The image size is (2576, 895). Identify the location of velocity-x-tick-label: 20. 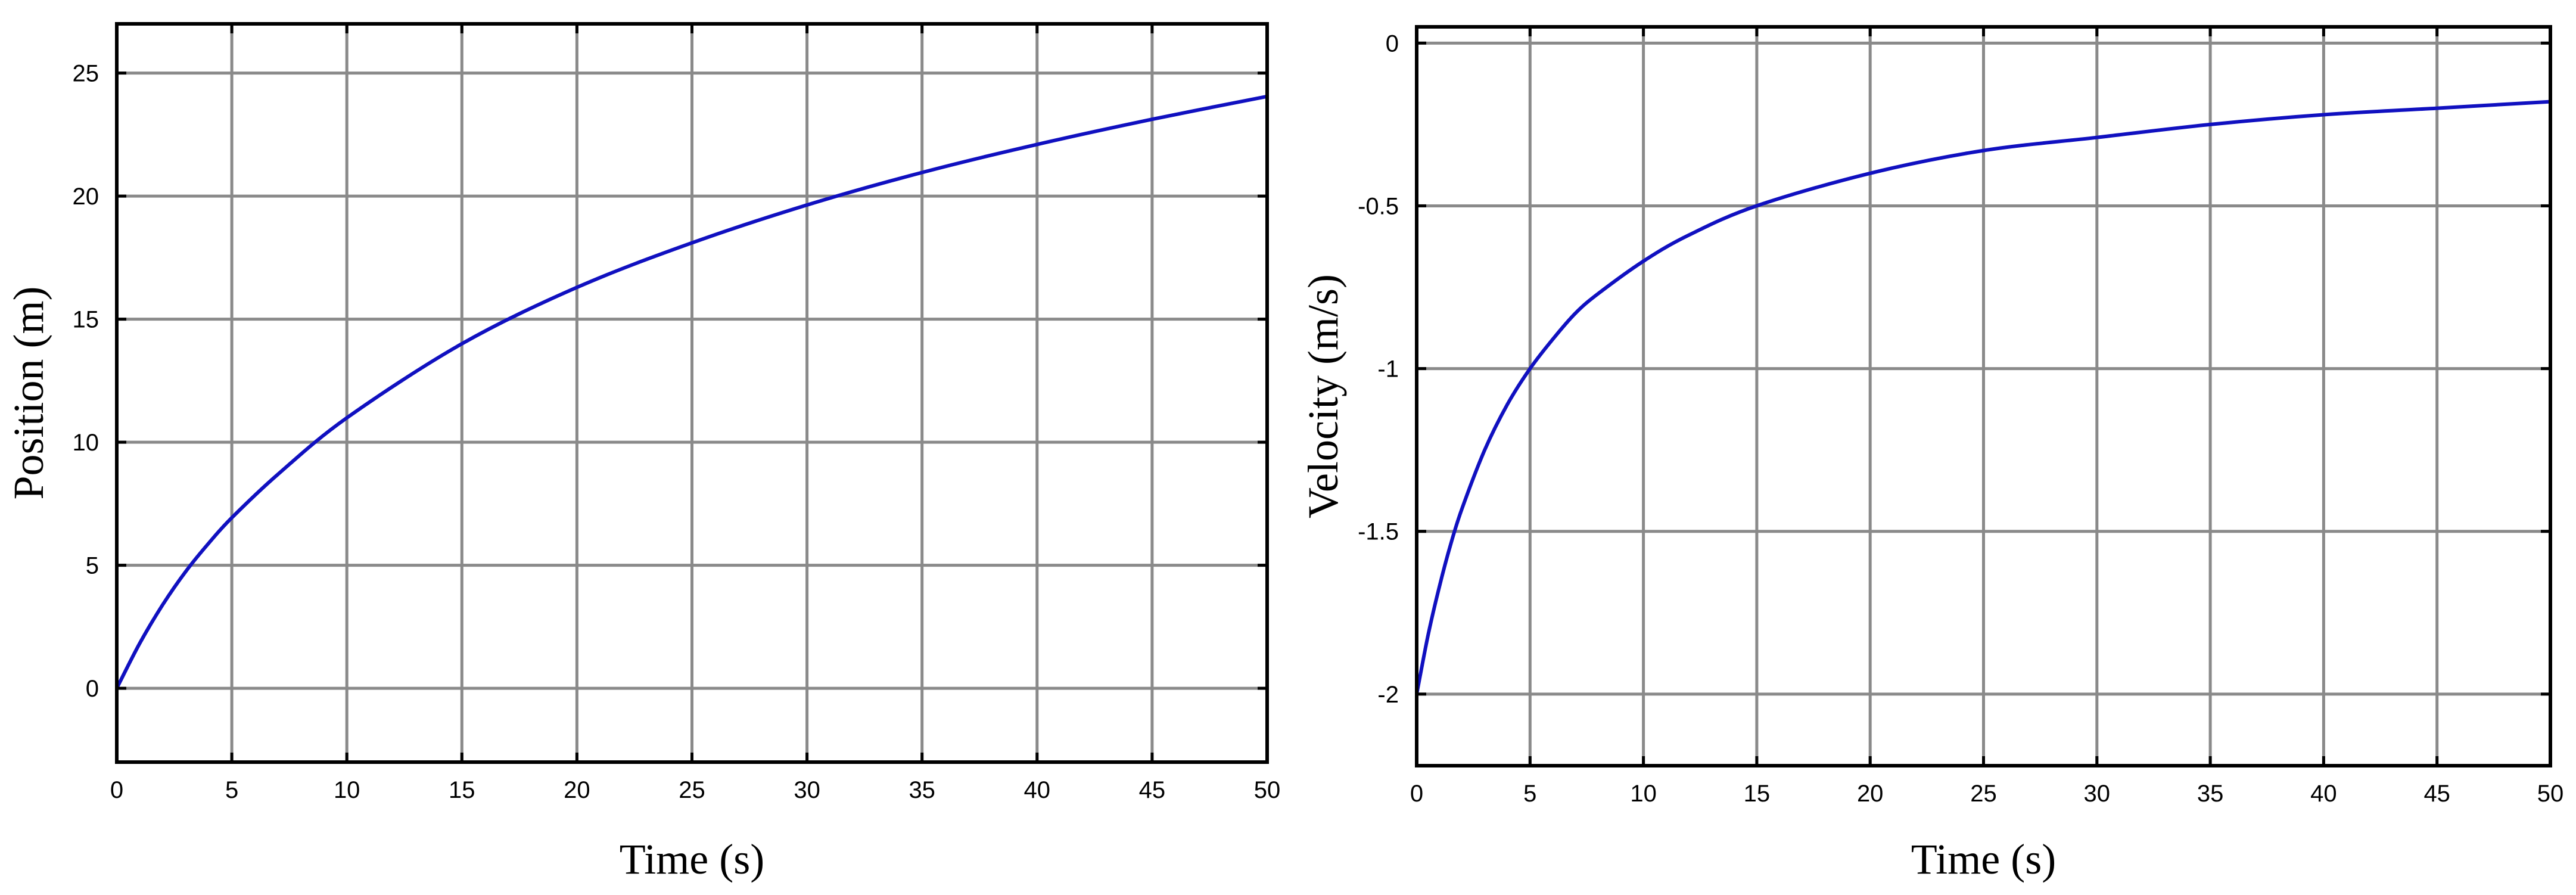
(1870, 794).